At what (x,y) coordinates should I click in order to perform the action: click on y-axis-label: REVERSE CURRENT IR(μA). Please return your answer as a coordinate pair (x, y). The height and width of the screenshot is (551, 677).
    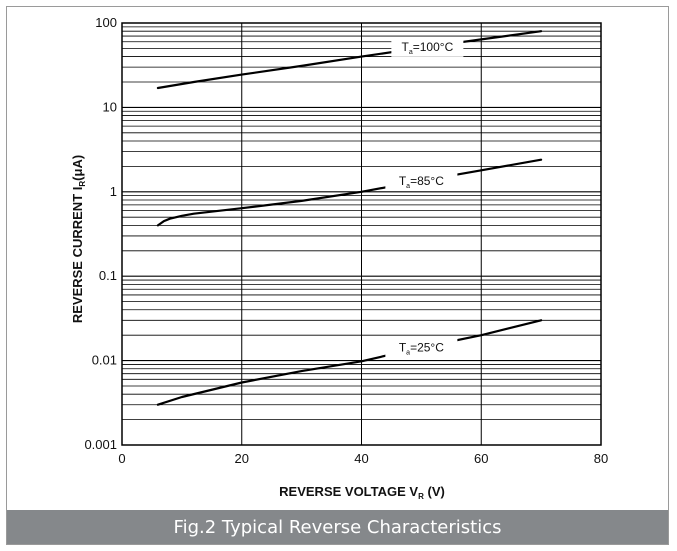
    Looking at the image, I should click on (78, 239).